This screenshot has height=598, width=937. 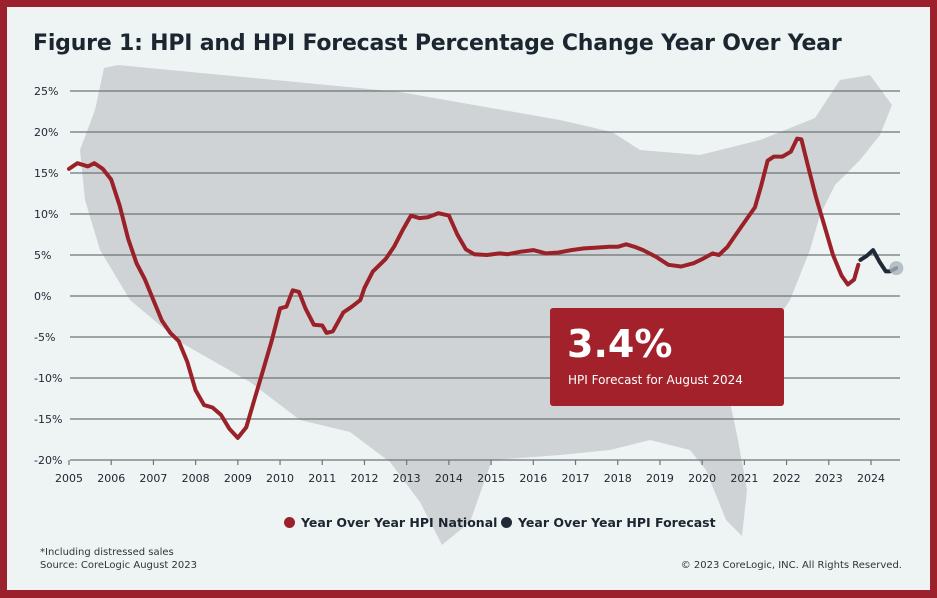 I want to click on x-tick-label: 2006, so click(x=111, y=478).